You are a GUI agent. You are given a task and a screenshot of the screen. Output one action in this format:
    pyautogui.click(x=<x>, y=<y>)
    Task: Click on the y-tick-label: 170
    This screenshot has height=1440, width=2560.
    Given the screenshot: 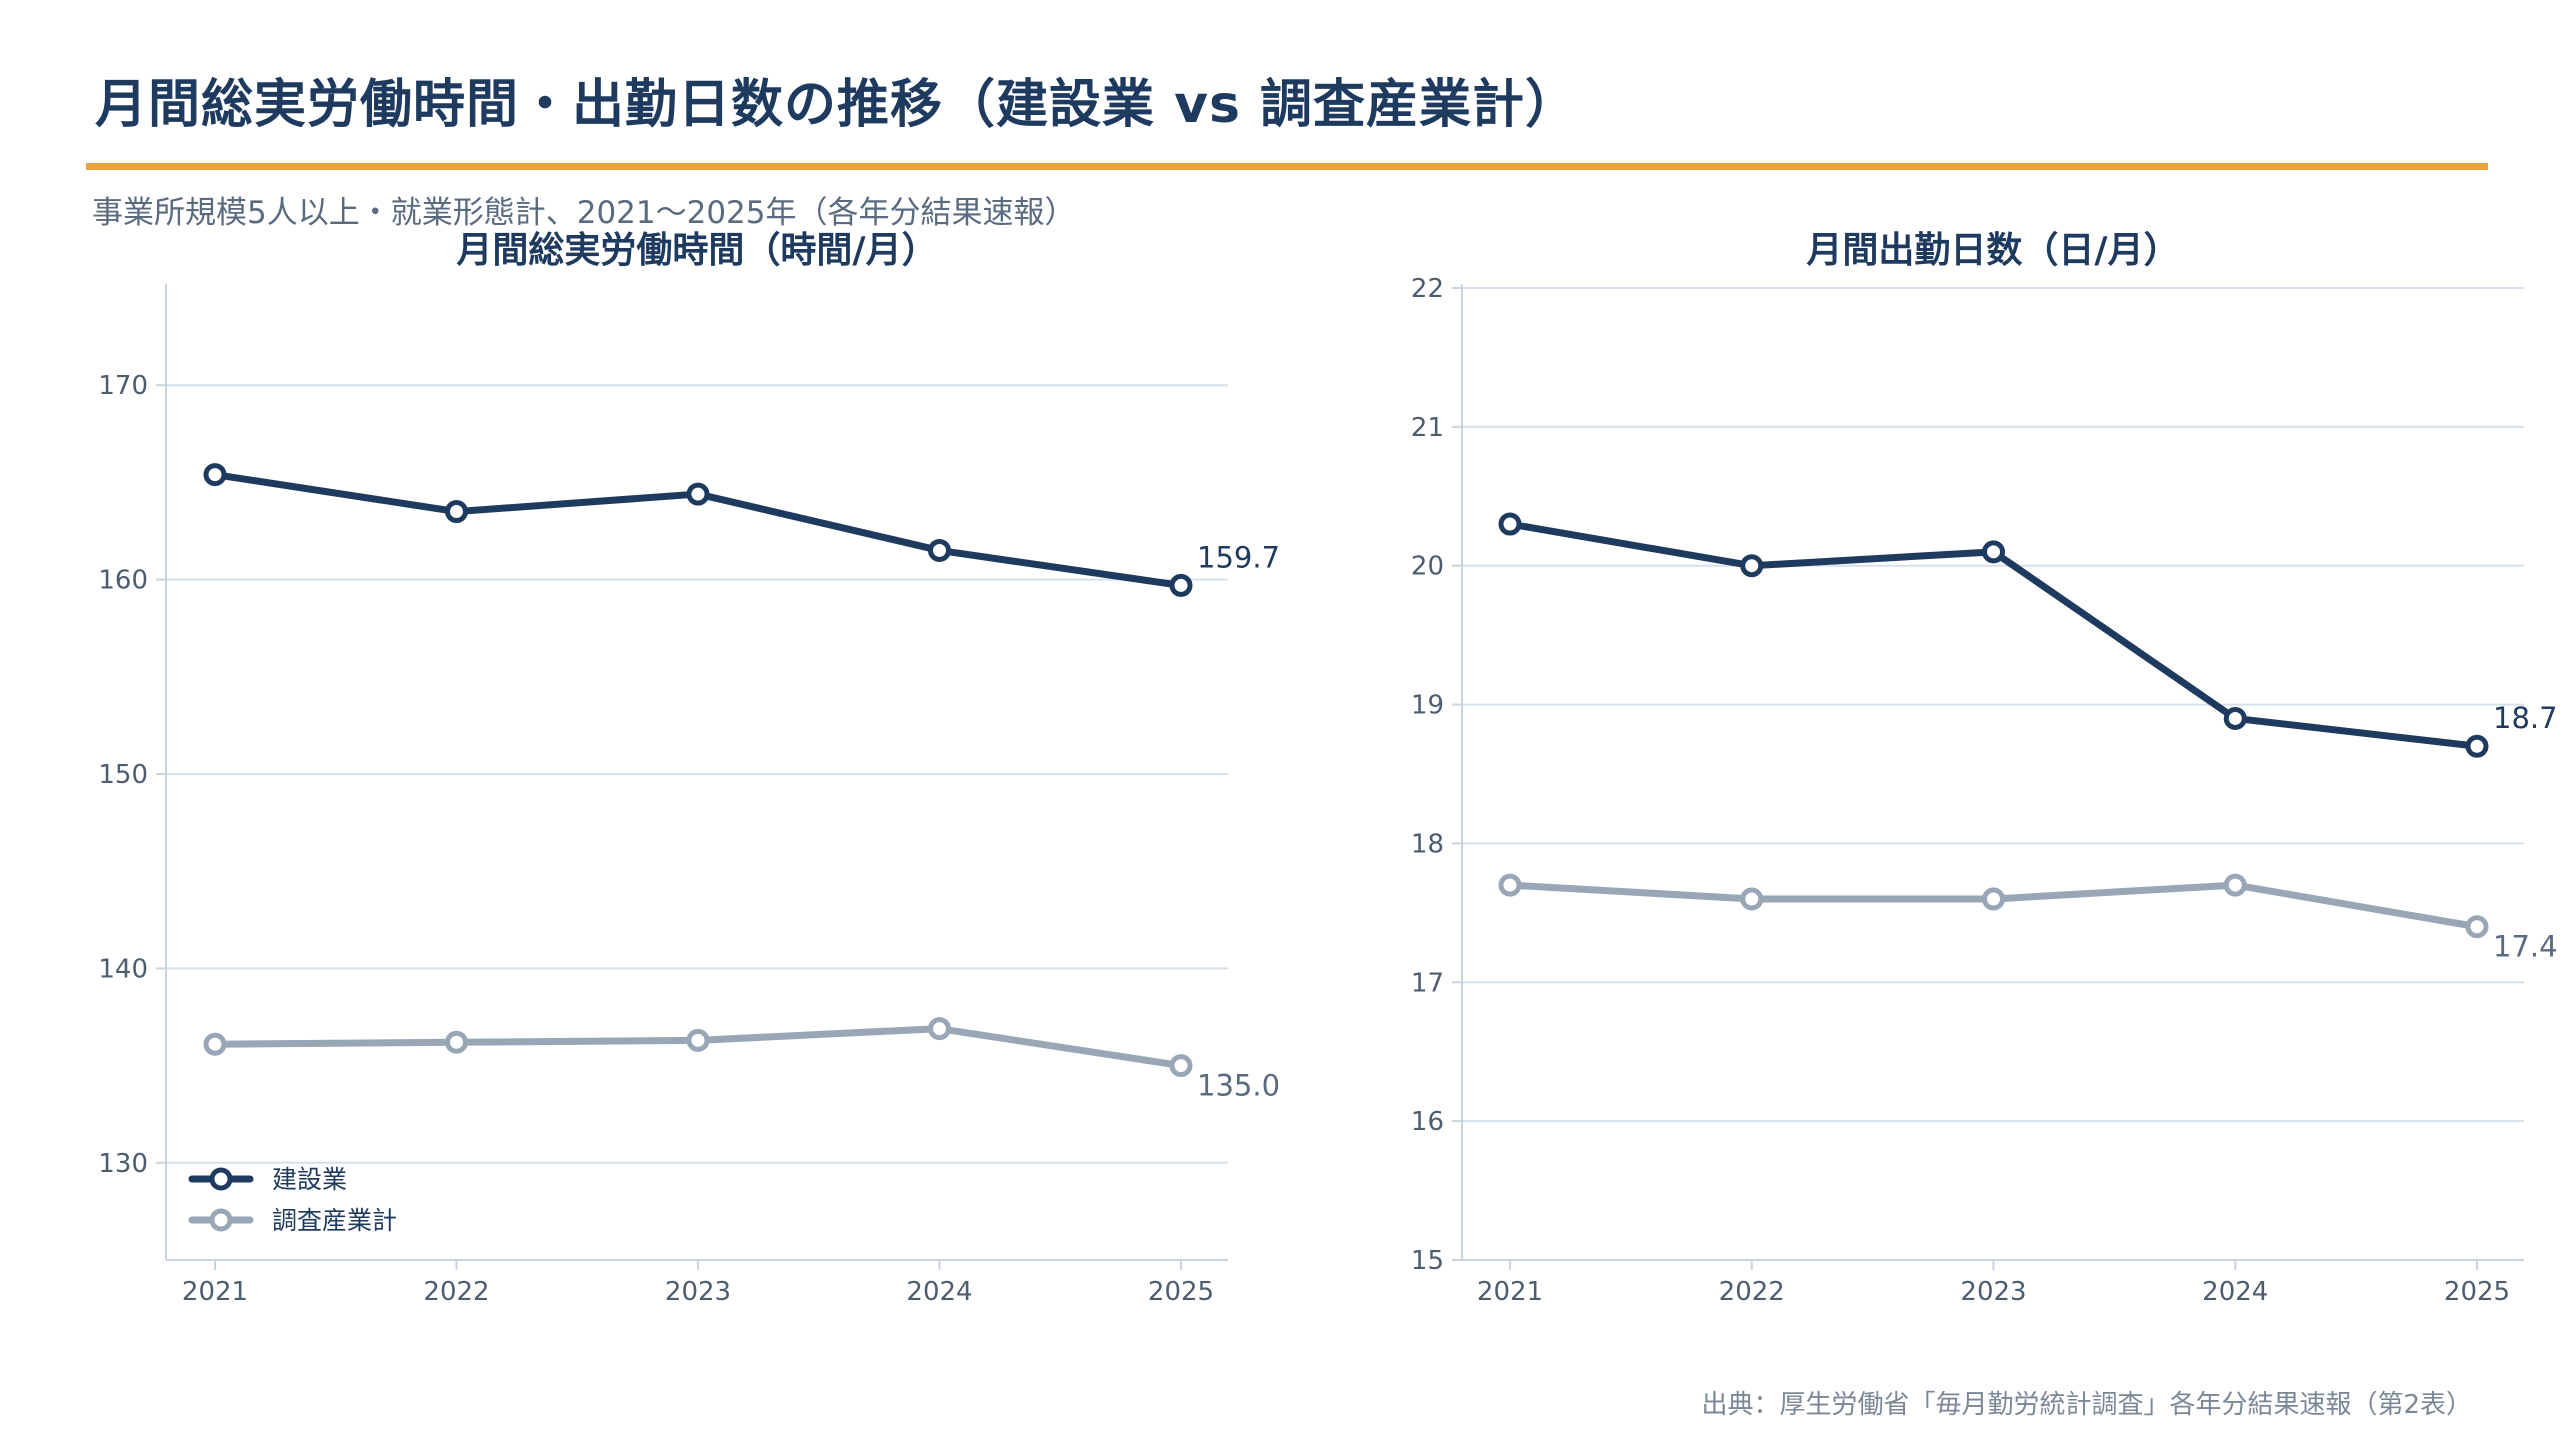 What is the action you would take?
    pyautogui.click(x=123, y=386)
    